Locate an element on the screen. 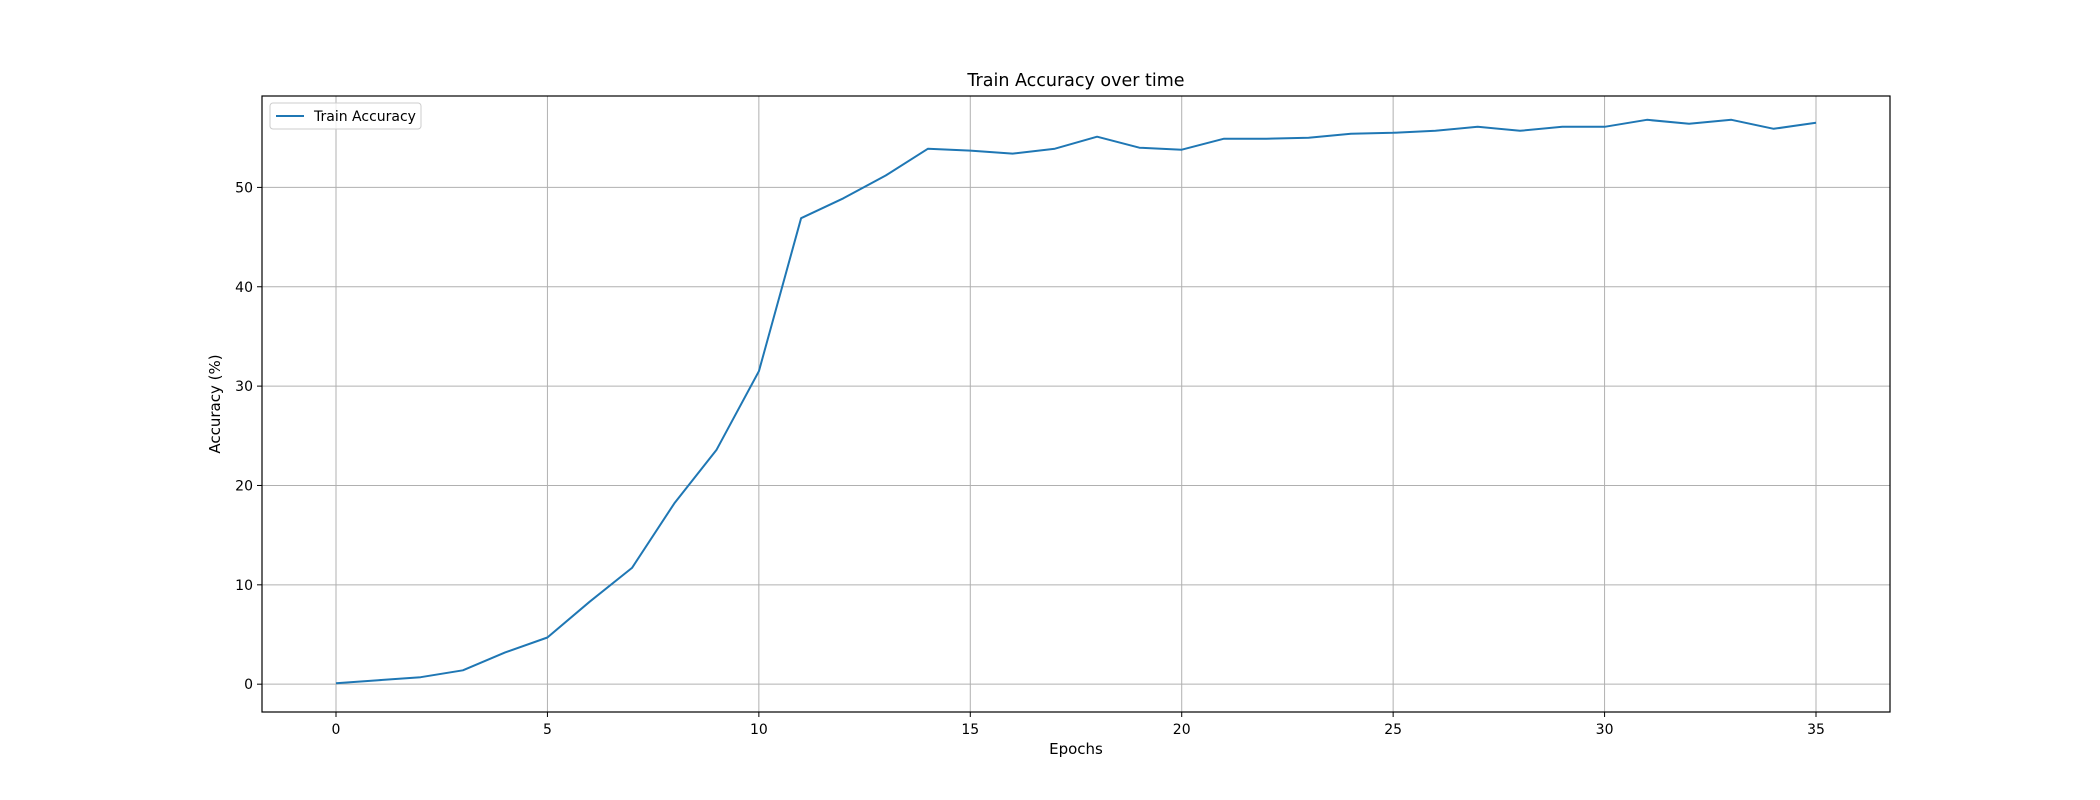 This screenshot has height=800, width=2100. legend-box is located at coordinates (345, 116).